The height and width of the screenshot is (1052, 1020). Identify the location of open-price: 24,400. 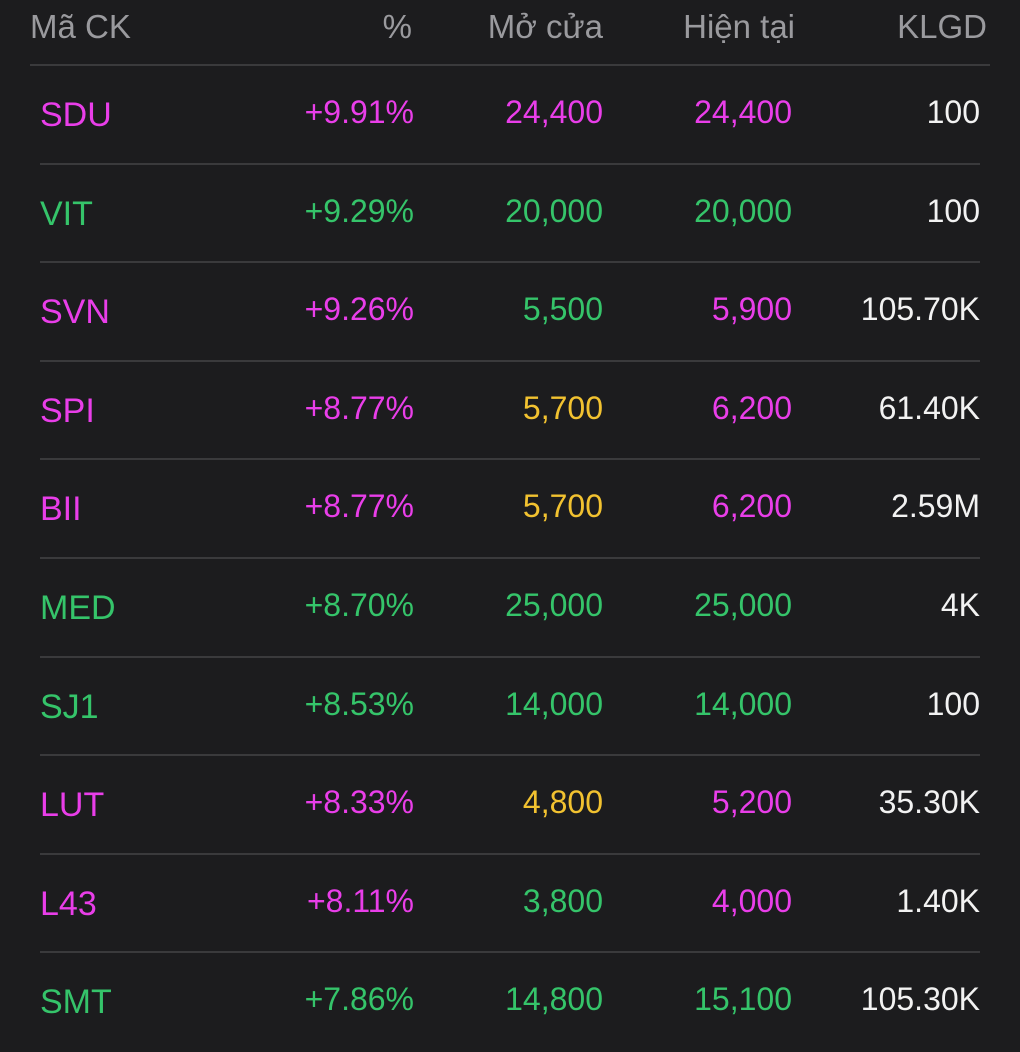
(554, 112).